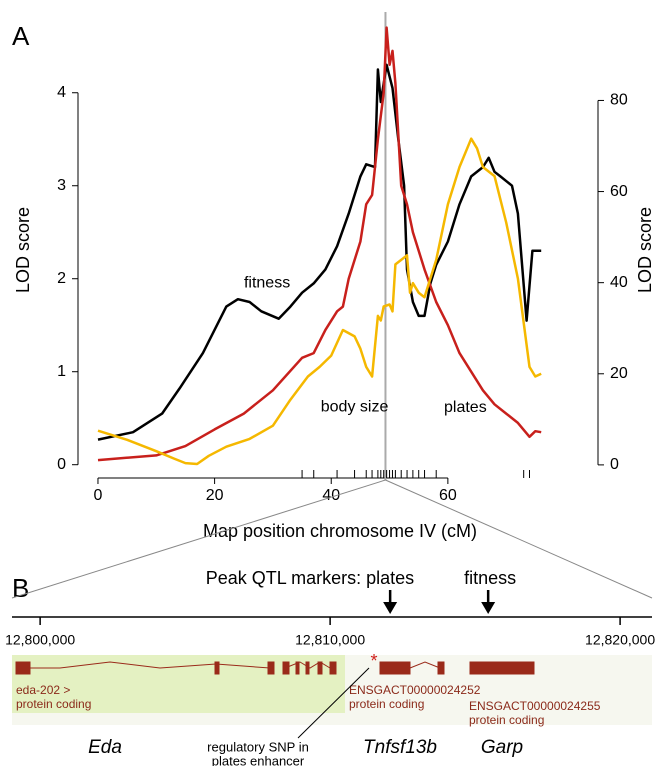 The image size is (663, 766). I want to click on y-tick-label: 0, so click(61, 464).